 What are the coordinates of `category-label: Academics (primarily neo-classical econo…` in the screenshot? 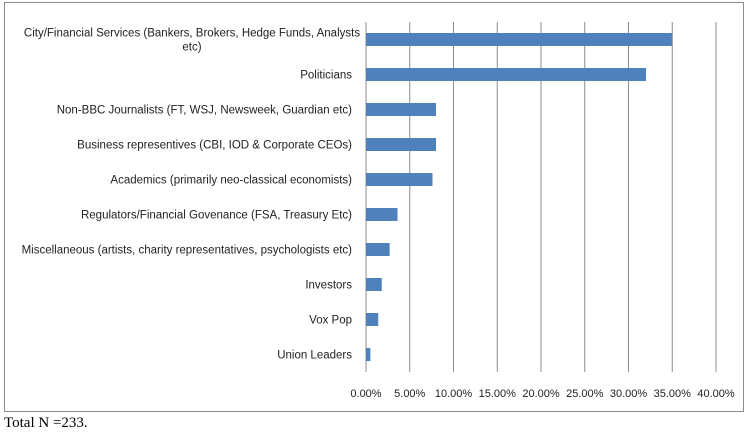 It's located at (231, 181).